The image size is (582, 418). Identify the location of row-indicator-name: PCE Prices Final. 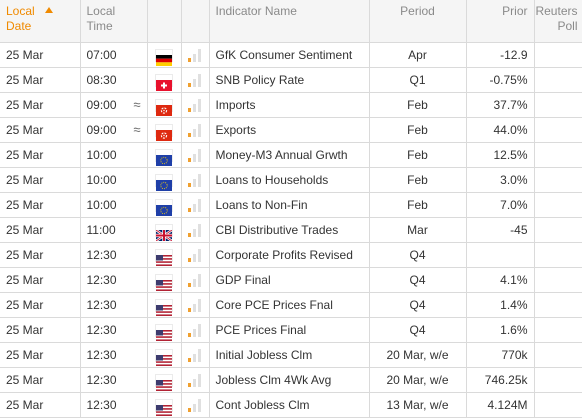
(289, 330).